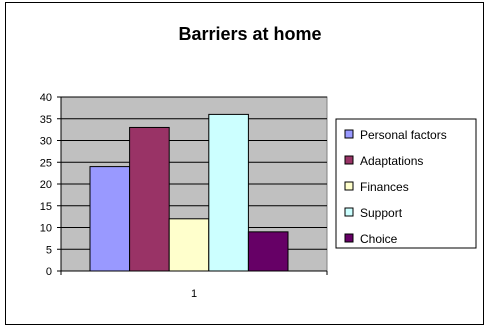 The image size is (487, 328). What do you see at coordinates (46, 163) in the screenshot?
I see `y-tick-label: 25` at bounding box center [46, 163].